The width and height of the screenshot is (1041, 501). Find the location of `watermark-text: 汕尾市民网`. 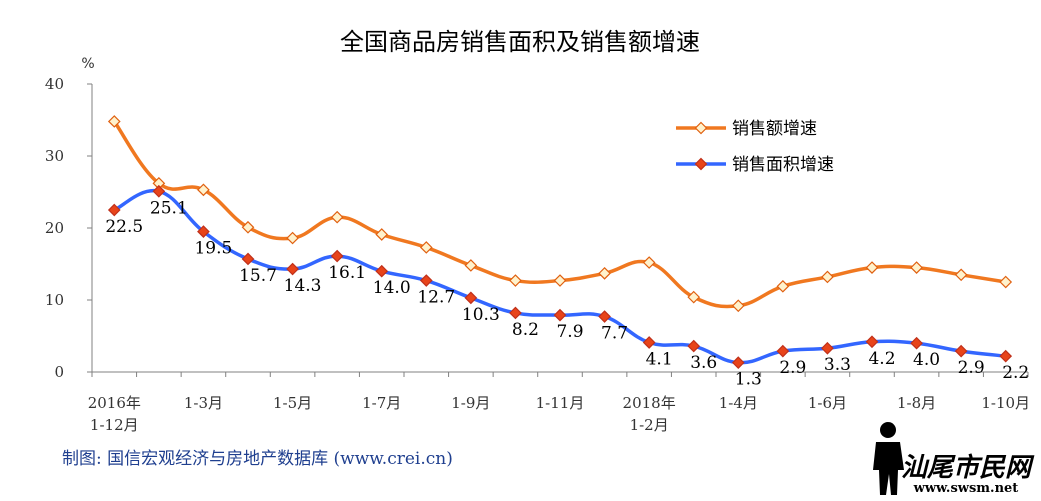

watermark-text: 汕尾市民网 is located at coordinates (968, 468).